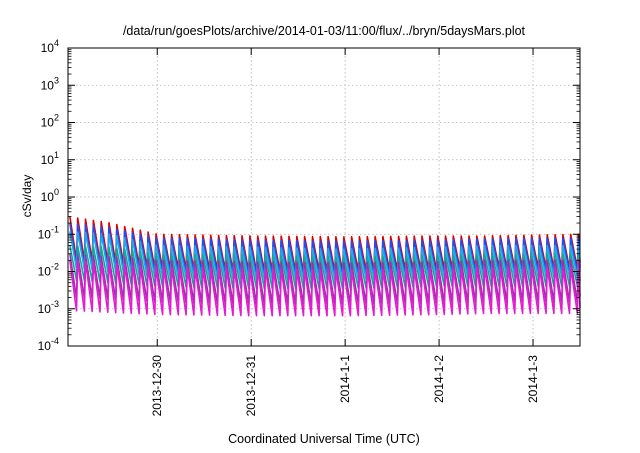 This screenshot has width=640, height=453. Describe the element at coordinates (50, 195) in the screenshot. I see `y-tick-label: 10⁰` at that location.